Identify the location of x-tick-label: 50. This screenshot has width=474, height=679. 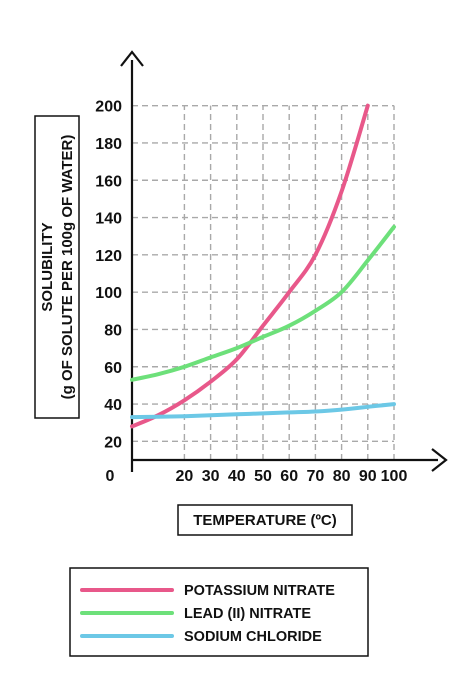
(263, 476).